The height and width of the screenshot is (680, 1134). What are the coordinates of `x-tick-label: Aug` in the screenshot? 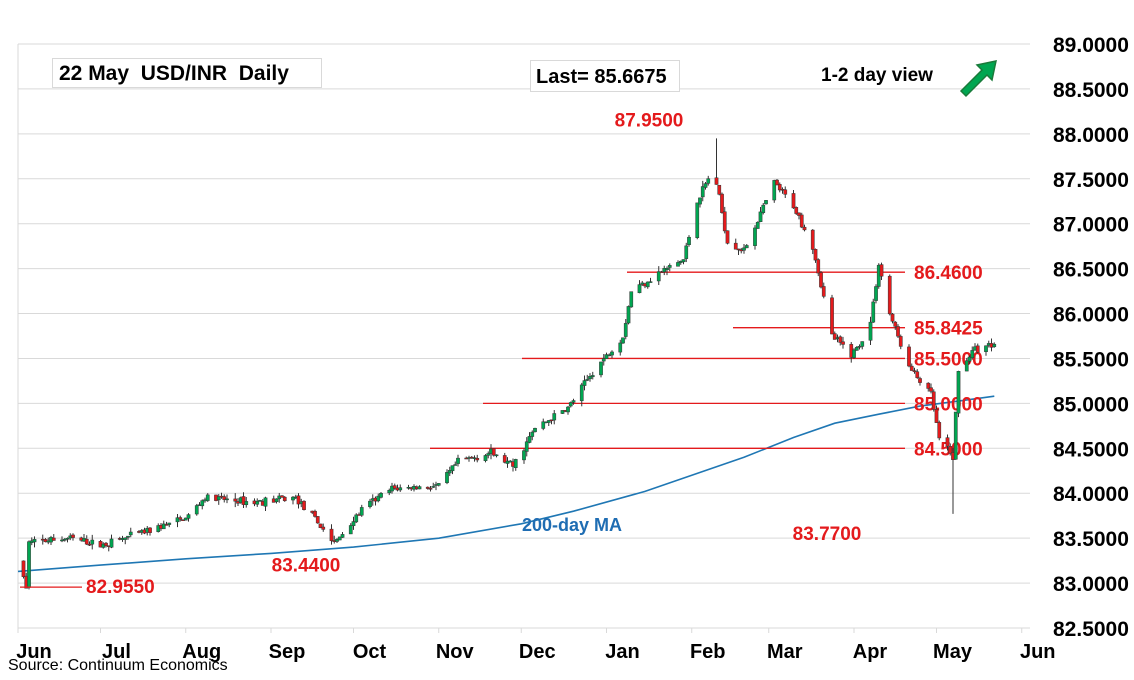 It's located at (201, 652).